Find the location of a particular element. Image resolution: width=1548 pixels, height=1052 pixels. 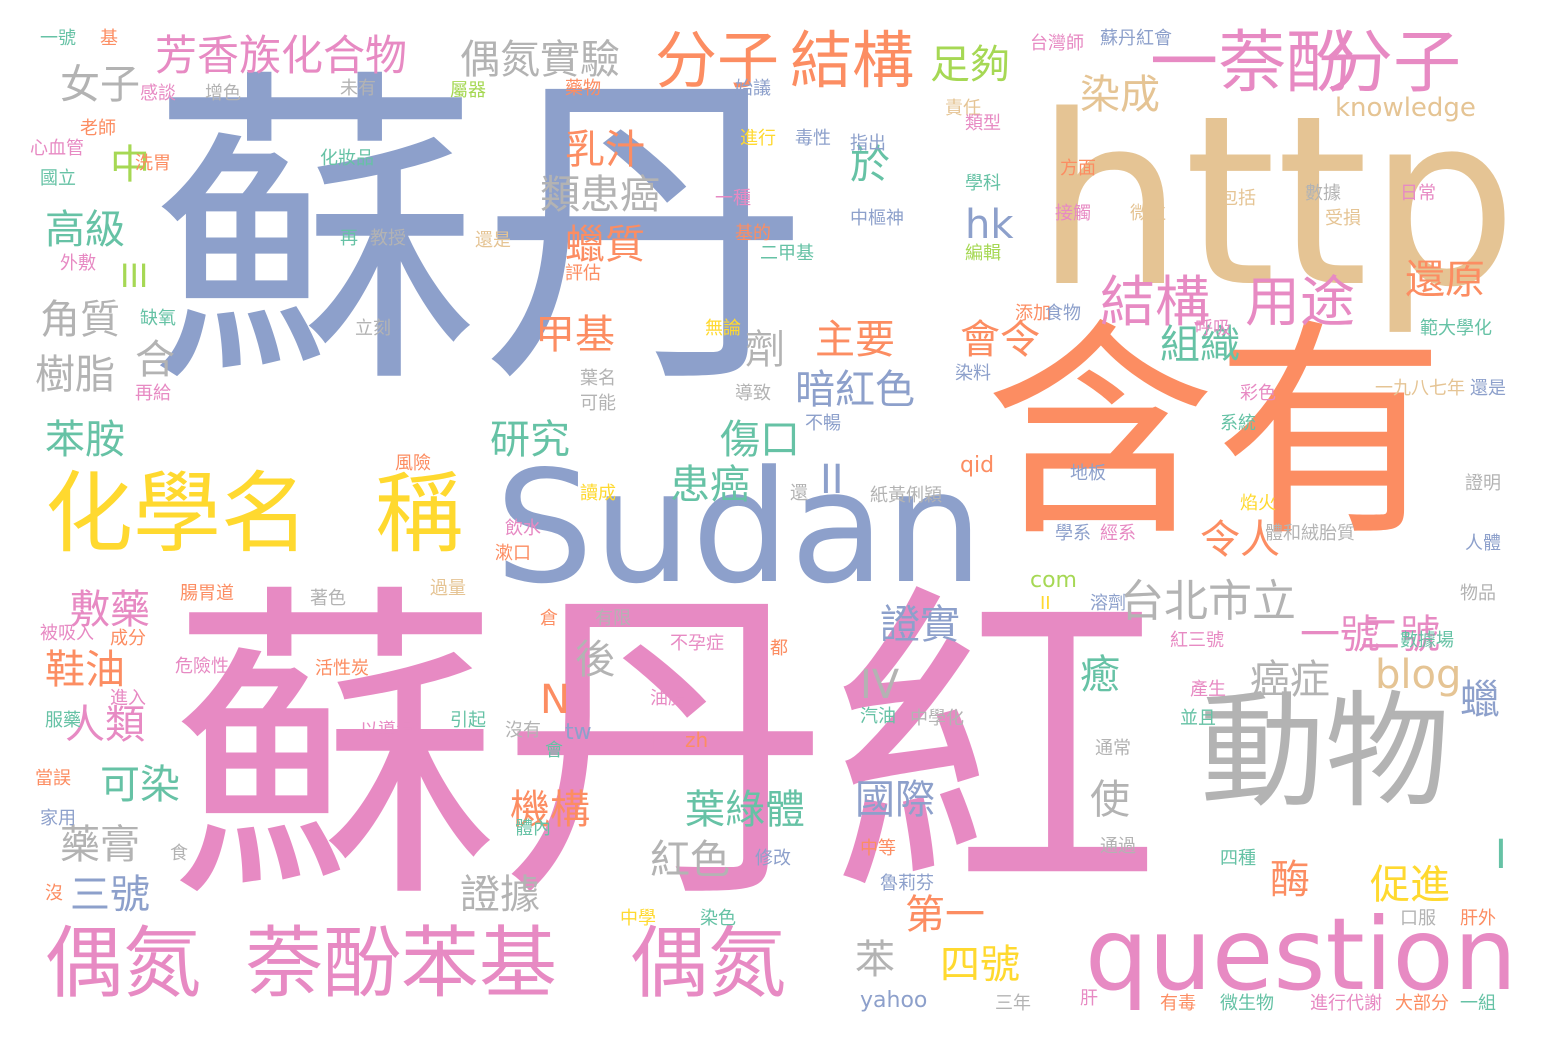

word: 指出 is located at coordinates (868, 143).